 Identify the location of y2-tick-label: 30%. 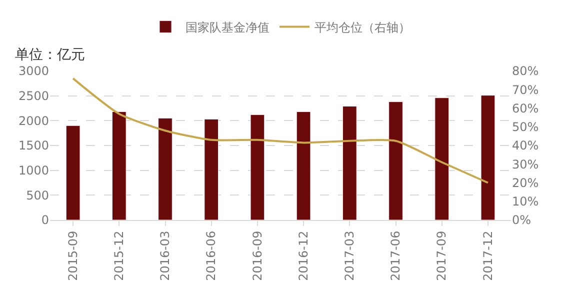
(525, 164).